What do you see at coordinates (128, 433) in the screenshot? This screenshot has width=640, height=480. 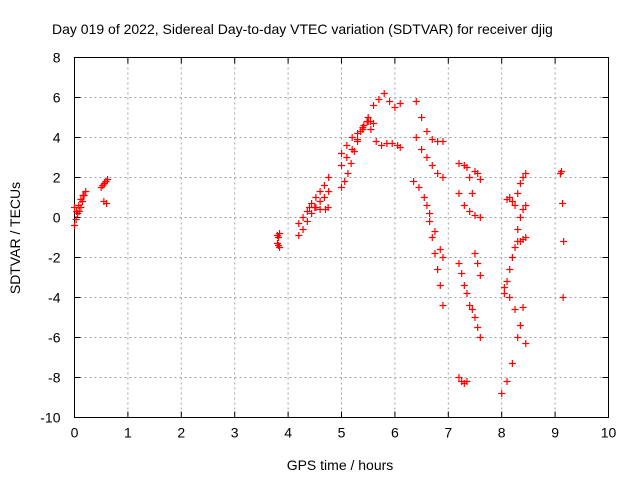 I see `x-tick-label: 1` at bounding box center [128, 433].